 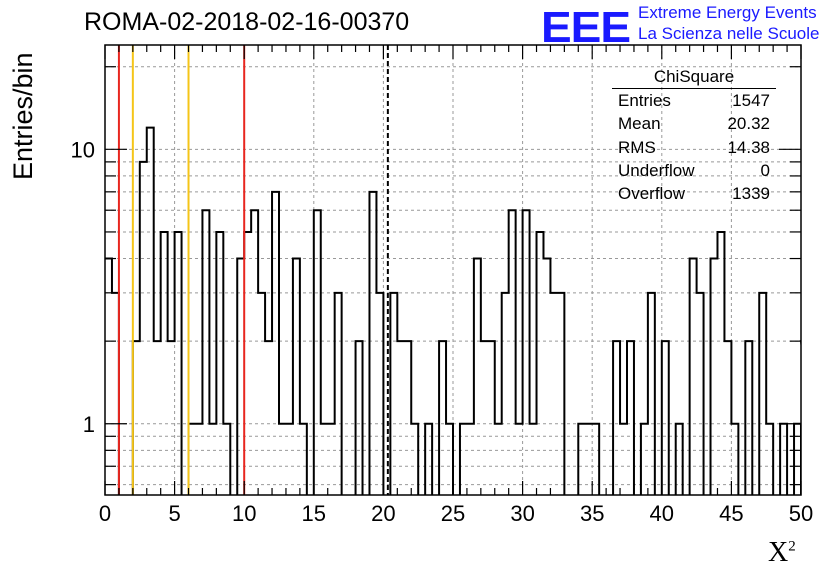 What do you see at coordinates (314, 513) in the screenshot?
I see `x-tick-label: 15` at bounding box center [314, 513].